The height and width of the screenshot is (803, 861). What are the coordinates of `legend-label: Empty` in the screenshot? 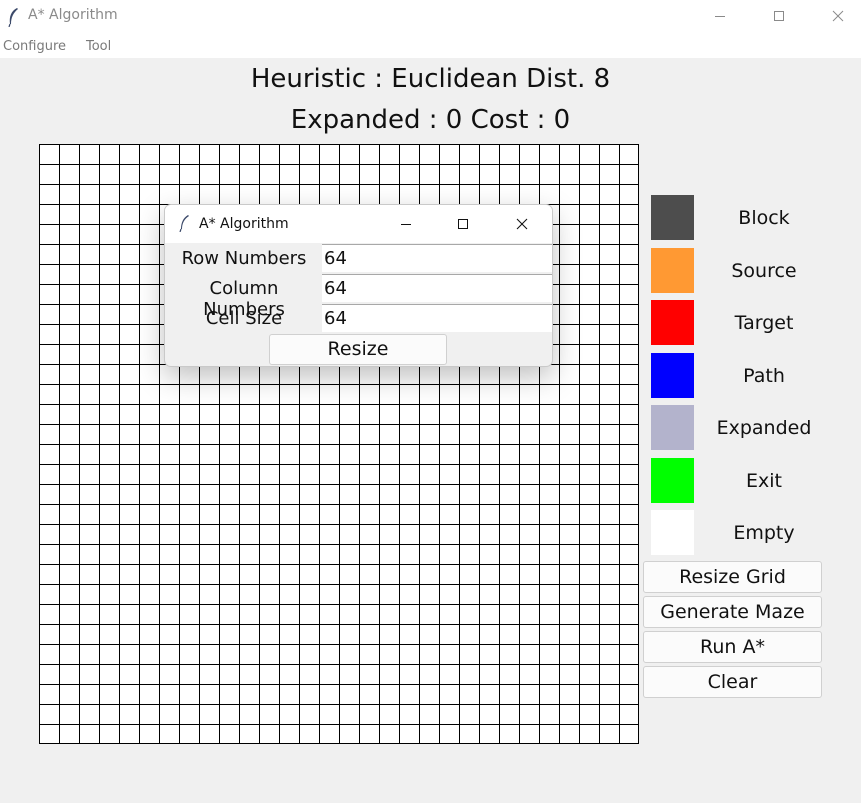 It's located at (764, 533).